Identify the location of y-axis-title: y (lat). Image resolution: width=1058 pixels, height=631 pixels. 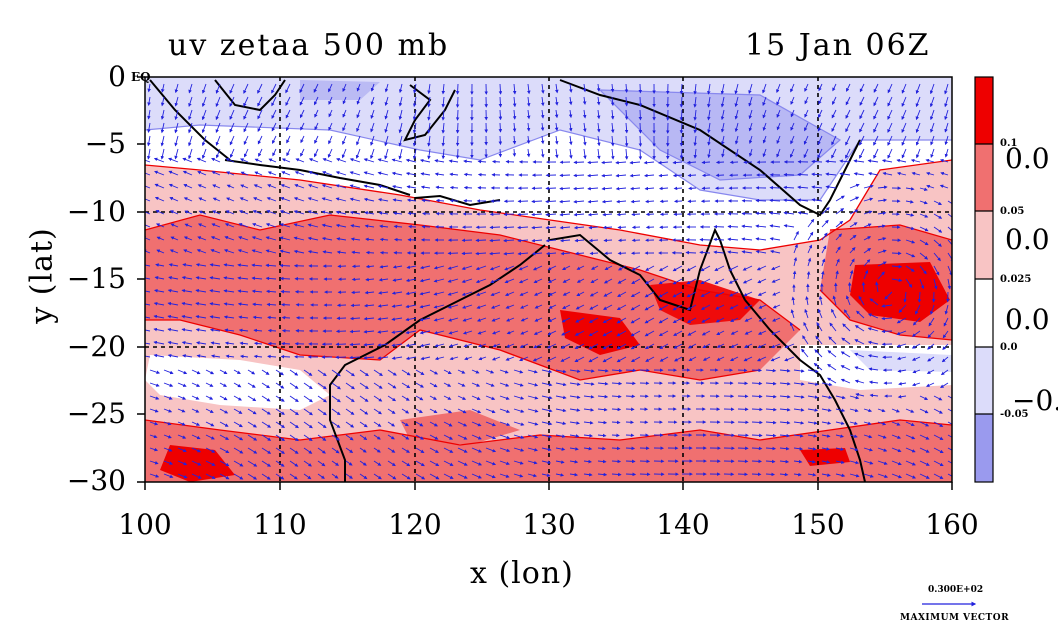
(42, 275).